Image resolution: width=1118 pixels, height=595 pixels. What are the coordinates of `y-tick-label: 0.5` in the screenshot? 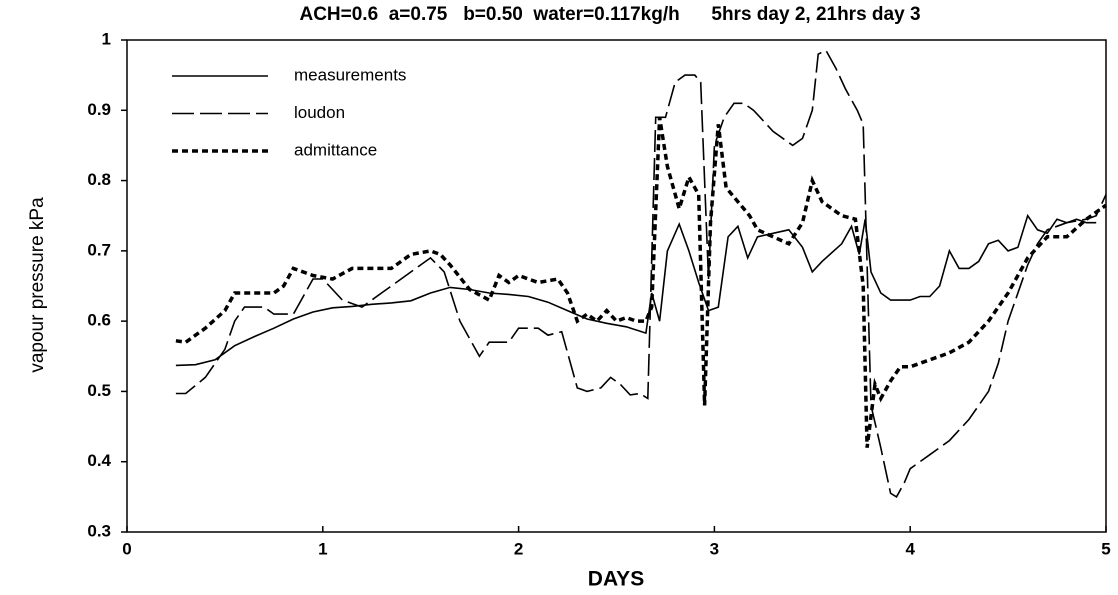 It's located at (99, 390).